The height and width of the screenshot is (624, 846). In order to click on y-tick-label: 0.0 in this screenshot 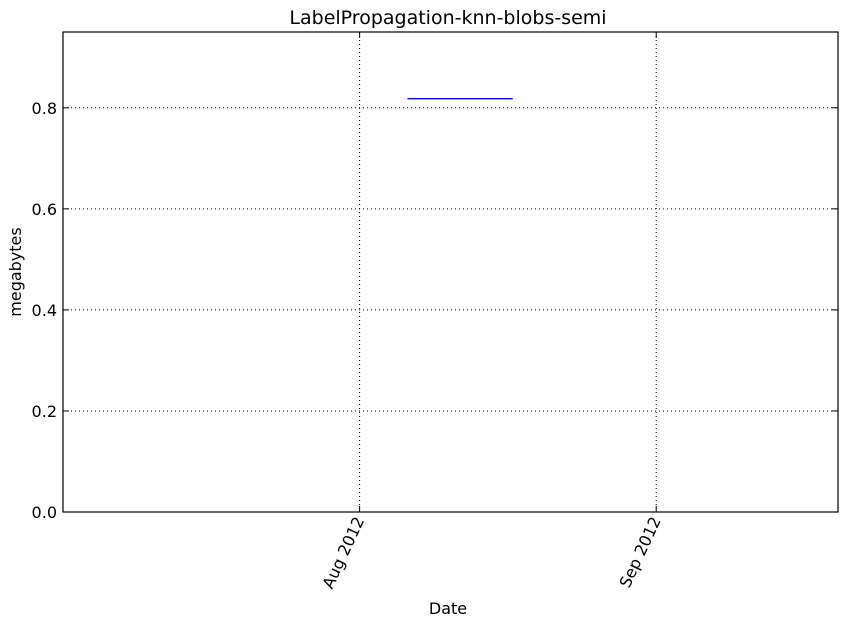, I will do `click(44, 512)`.